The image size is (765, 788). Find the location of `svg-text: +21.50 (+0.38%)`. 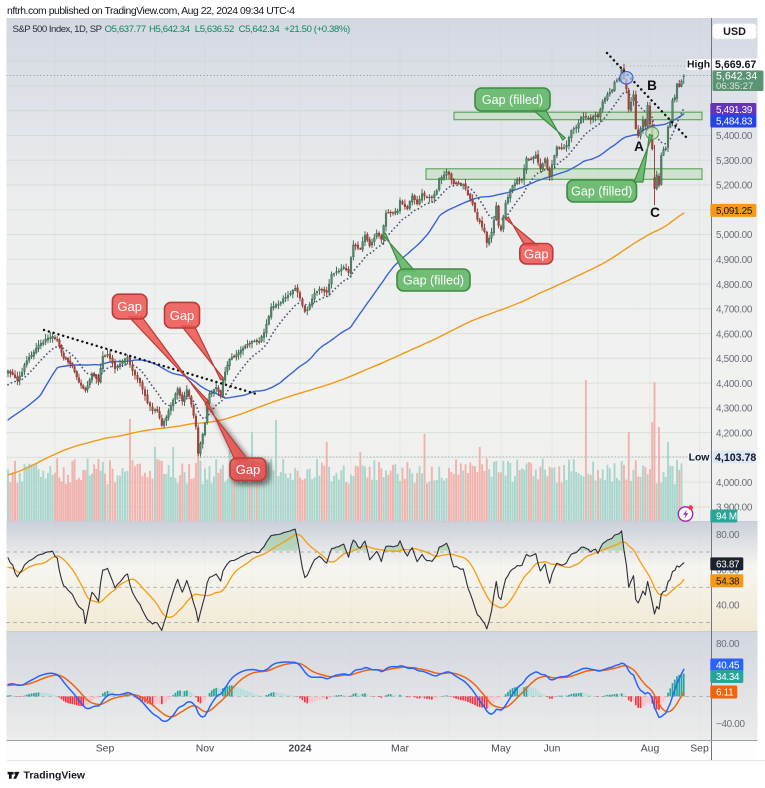

svg-text: +21.50 (+0.38%) is located at coordinates (317, 29).